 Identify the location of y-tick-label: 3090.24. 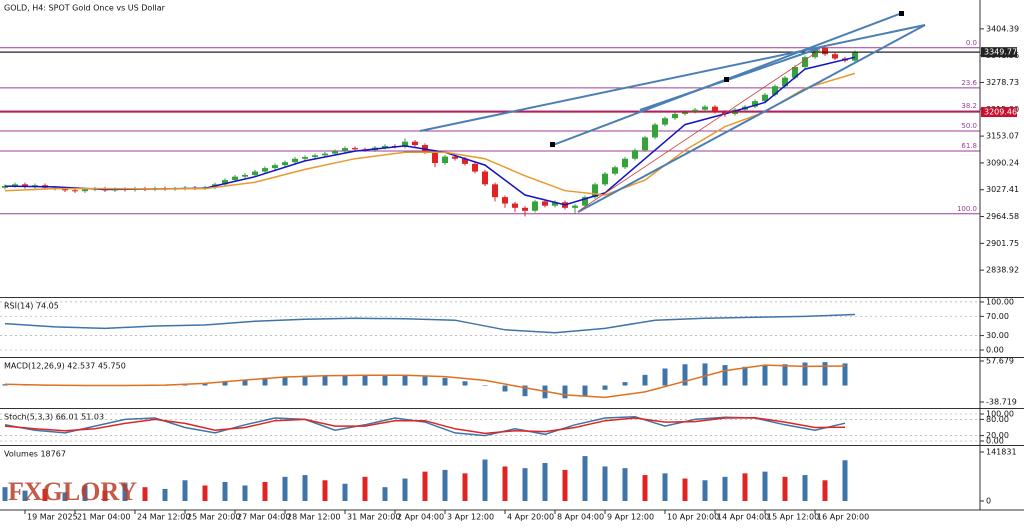
(1002, 162).